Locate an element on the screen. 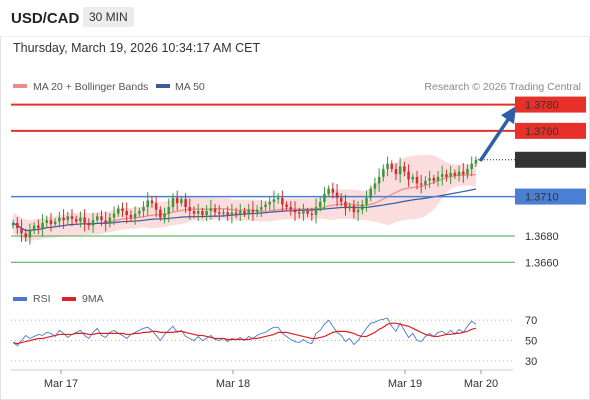 Image resolution: width=590 pixels, height=400 pixels. rsi-line is located at coordinates (244, 332).